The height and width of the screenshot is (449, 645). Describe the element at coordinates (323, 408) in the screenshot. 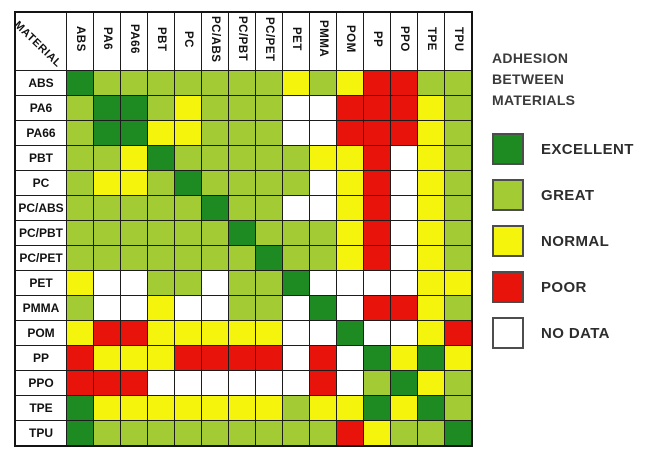

I see `cell-TPE-PMMA` at that location.